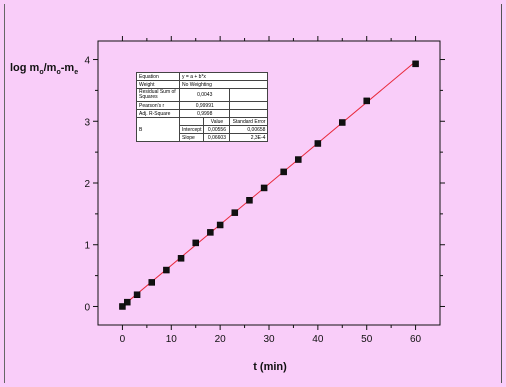  Describe the element at coordinates (87, 307) in the screenshot. I see `y-tick-label: 0` at that location.